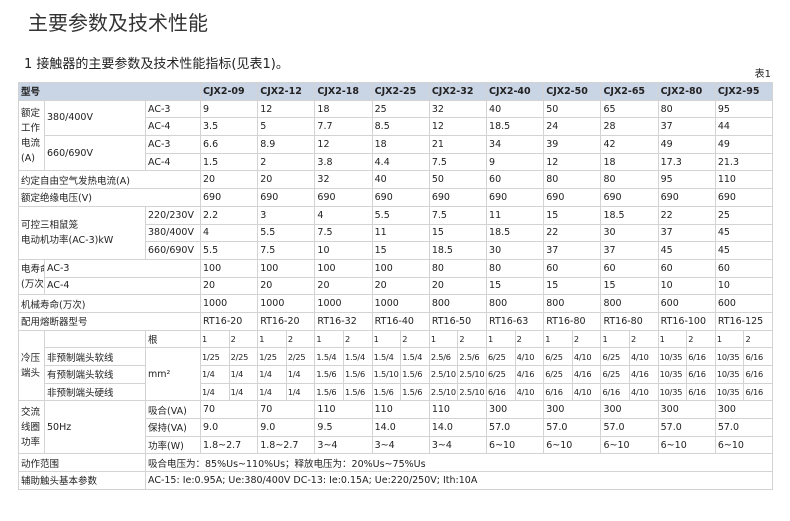  I want to click on row-label: 动作范围, so click(82, 463).